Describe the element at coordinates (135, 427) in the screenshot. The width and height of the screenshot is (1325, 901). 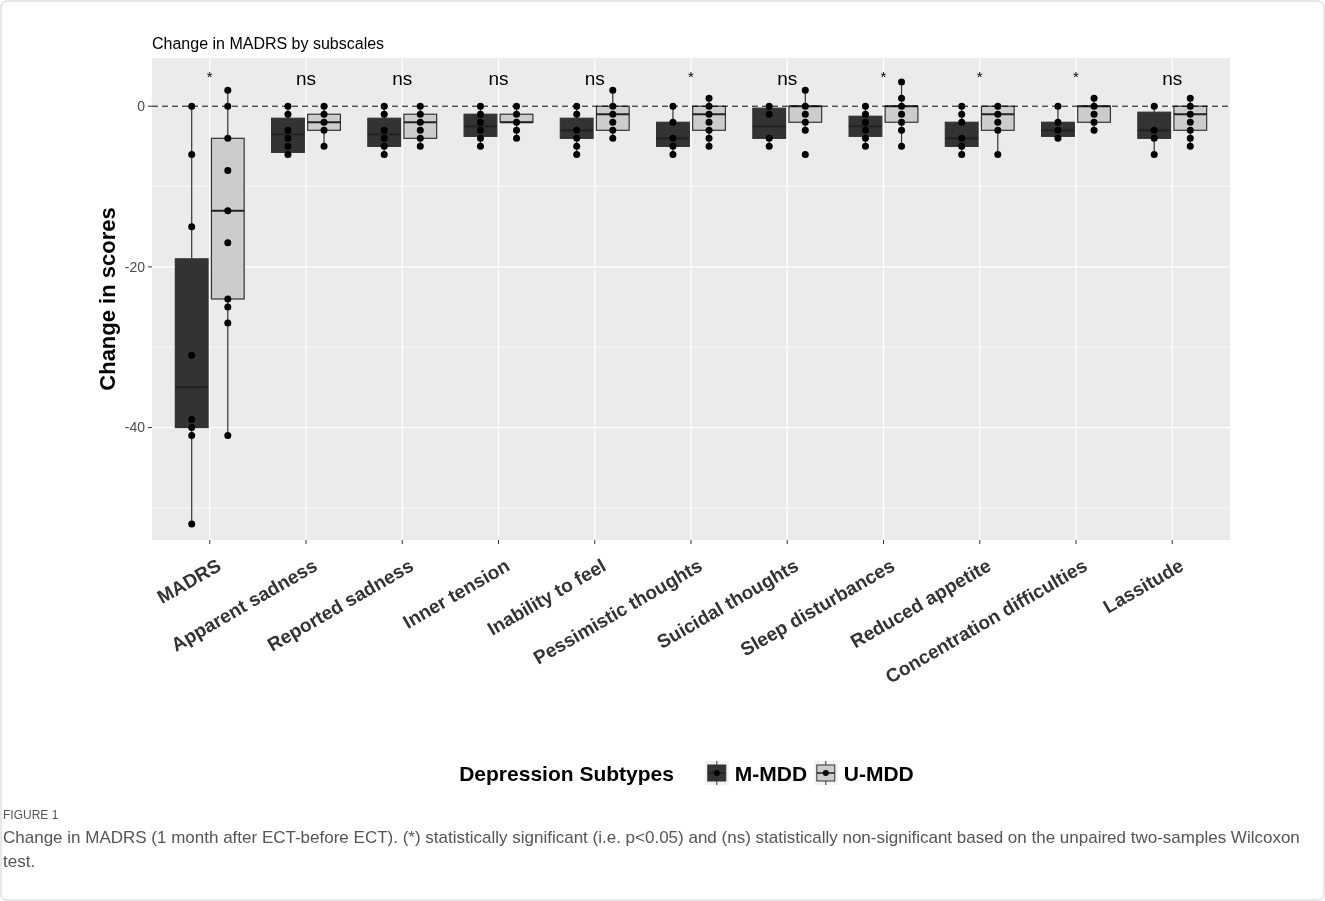
I see `y-tick-label: -40` at that location.